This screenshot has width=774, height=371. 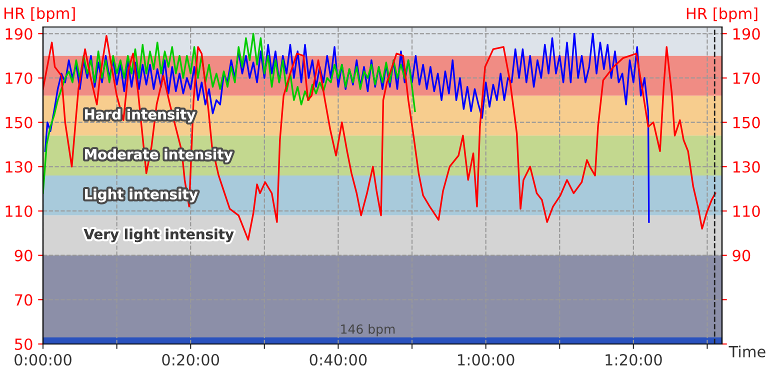 What do you see at coordinates (634, 360) in the screenshot?
I see `x-tick-label: 1:20:00` at bounding box center [634, 360].